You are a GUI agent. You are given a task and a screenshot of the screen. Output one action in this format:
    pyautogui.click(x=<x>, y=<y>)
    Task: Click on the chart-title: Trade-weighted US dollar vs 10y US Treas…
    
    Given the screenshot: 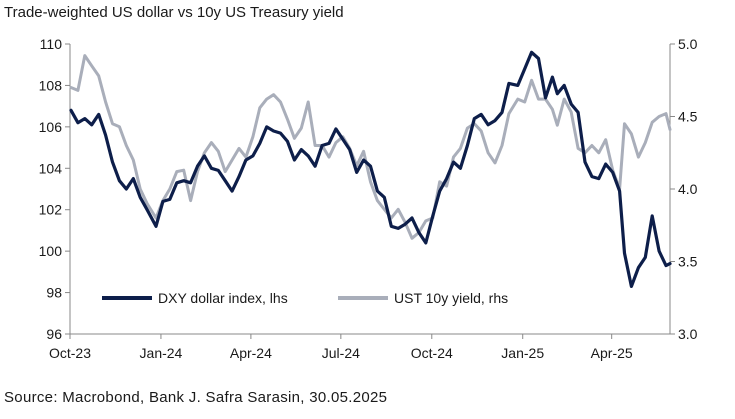 What is the action you would take?
    pyautogui.click(x=174, y=12)
    